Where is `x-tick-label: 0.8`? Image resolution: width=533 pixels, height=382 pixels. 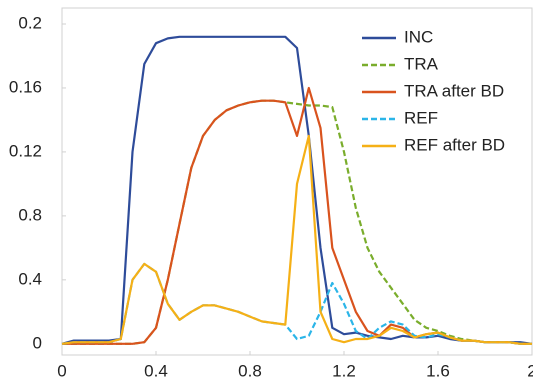
x-tick-label: 0.8 is located at coordinates (250, 370).